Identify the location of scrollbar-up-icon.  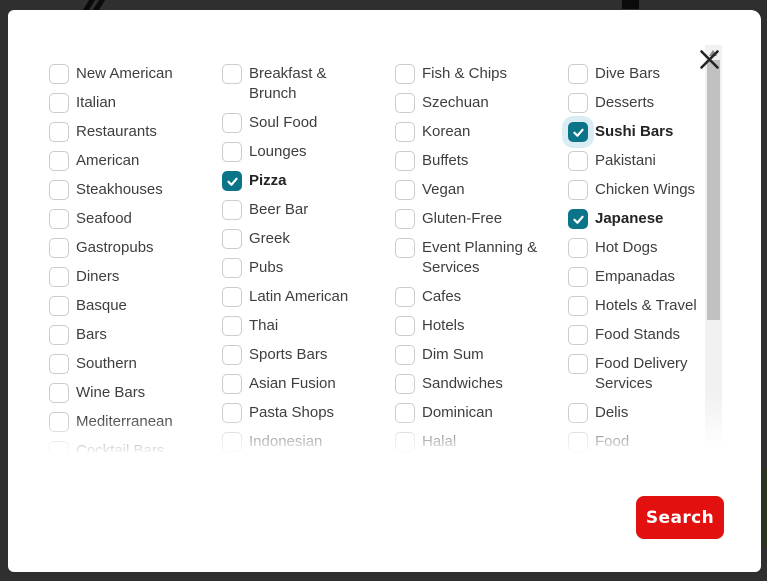
(713, 53).